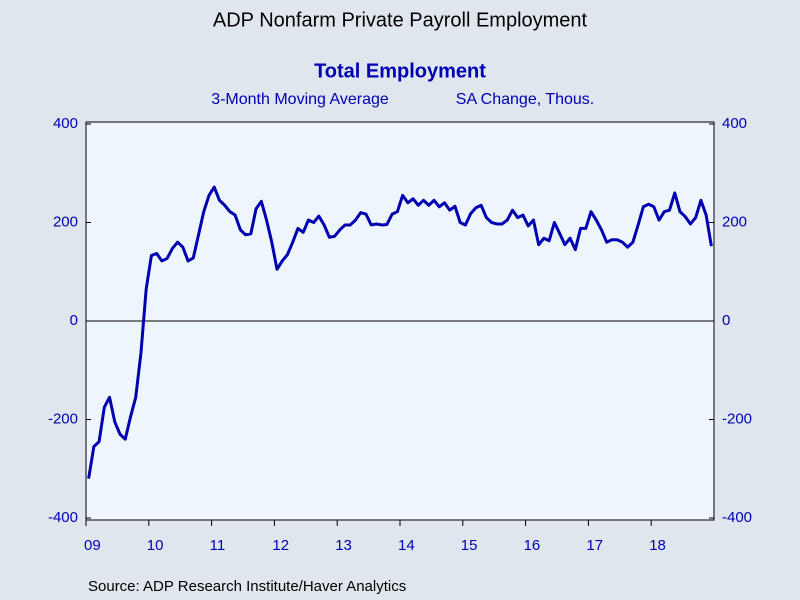  What do you see at coordinates (400, 71) in the screenshot?
I see `chart-subtitle: Total Employment` at bounding box center [400, 71].